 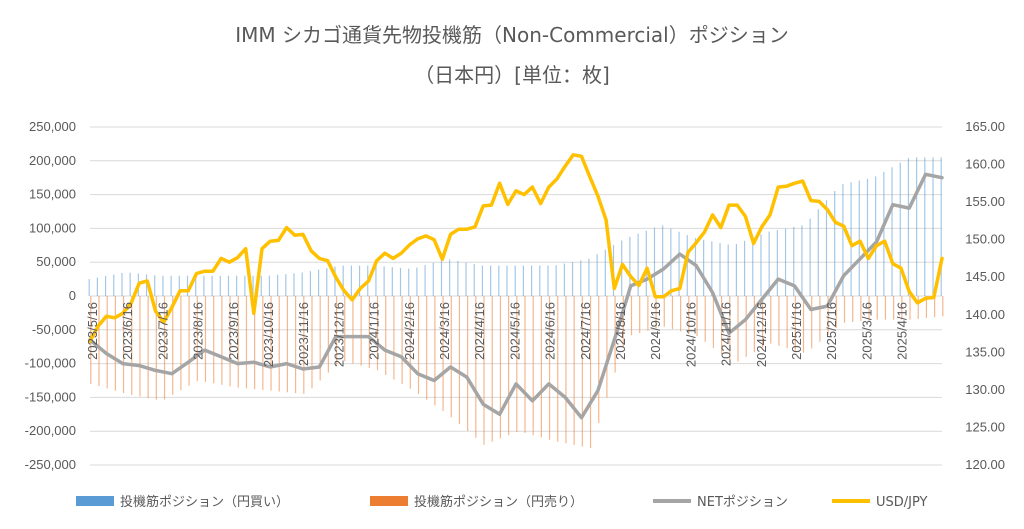 What do you see at coordinates (985, 239) in the screenshot?
I see `right-tick-label: 150.00` at bounding box center [985, 239].